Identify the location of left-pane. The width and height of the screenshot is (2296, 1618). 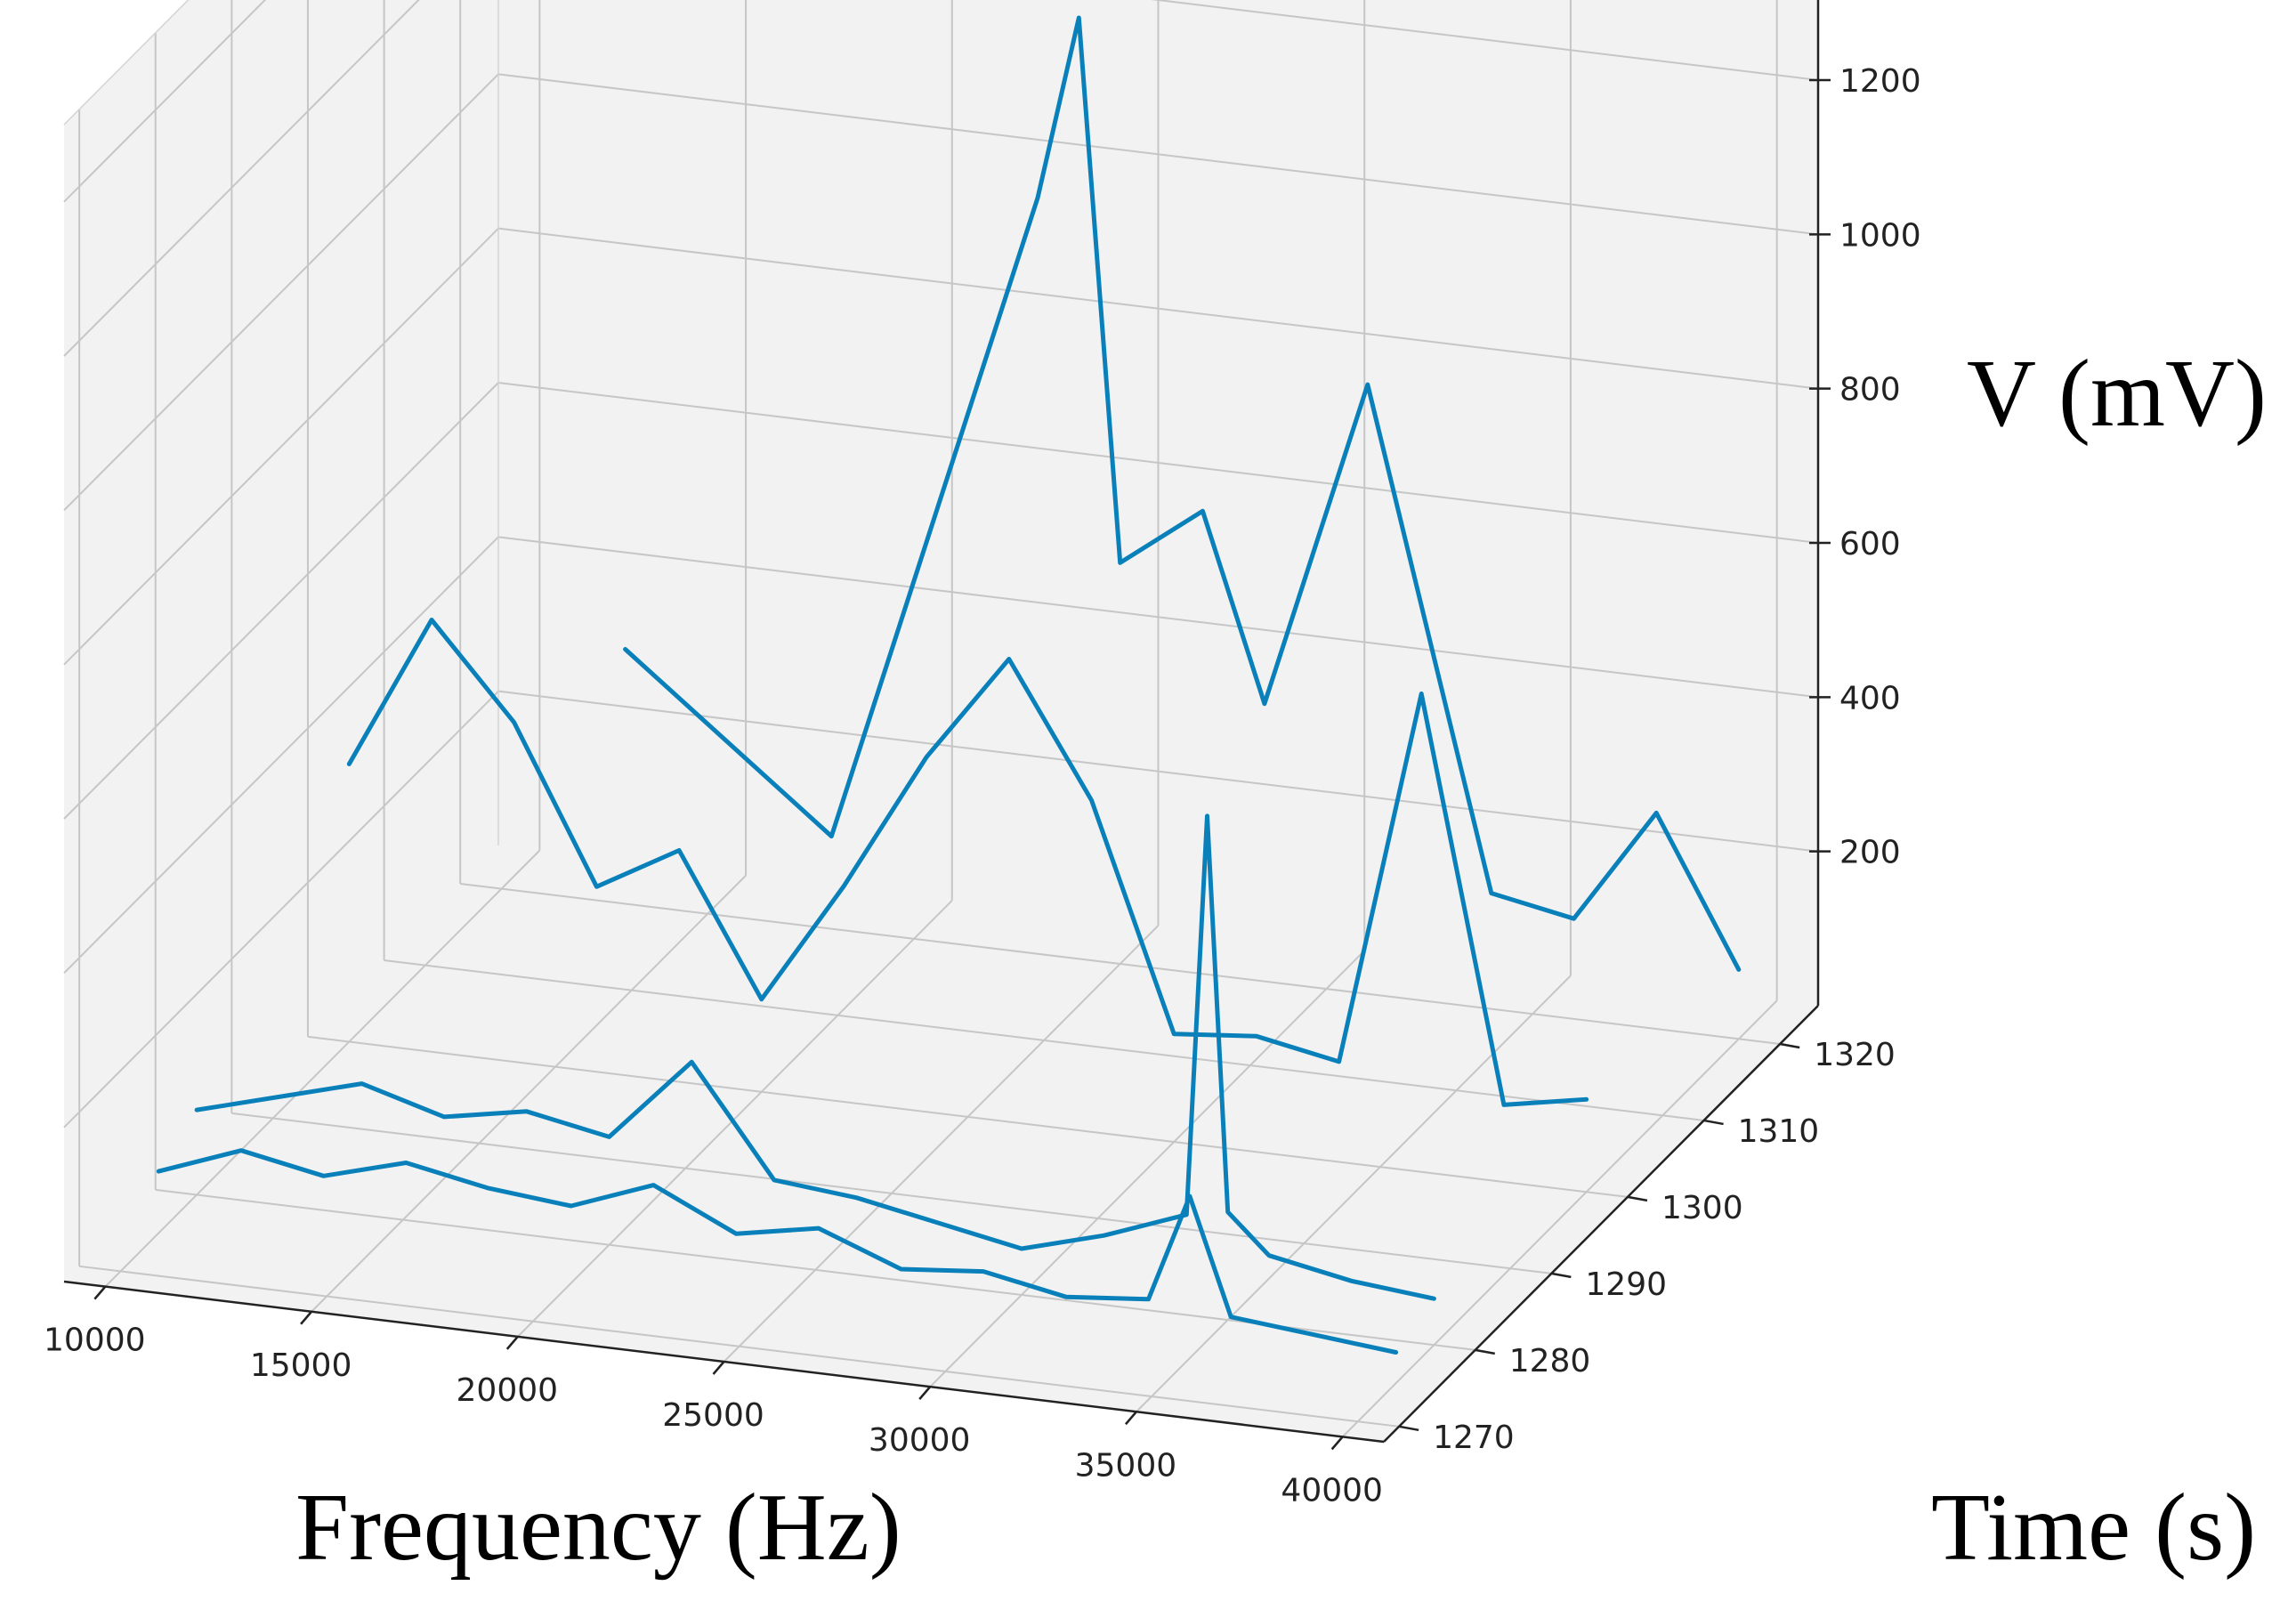
(281, 641).